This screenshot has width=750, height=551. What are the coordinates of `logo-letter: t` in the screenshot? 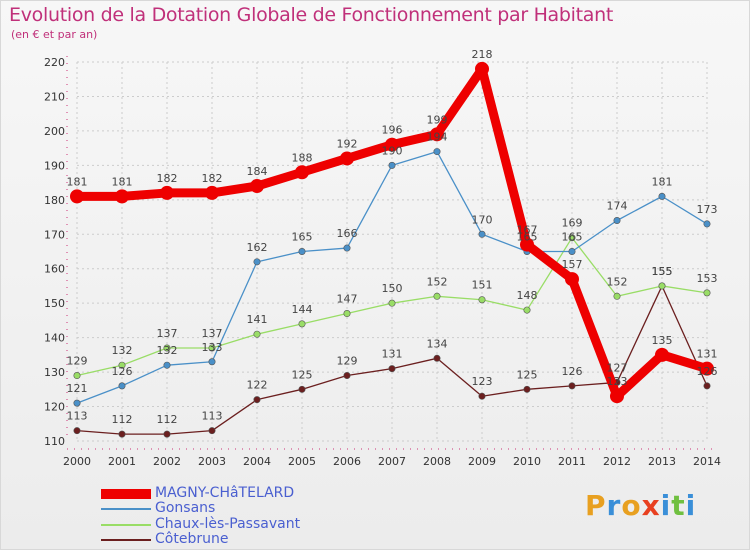 It's located at (678, 505).